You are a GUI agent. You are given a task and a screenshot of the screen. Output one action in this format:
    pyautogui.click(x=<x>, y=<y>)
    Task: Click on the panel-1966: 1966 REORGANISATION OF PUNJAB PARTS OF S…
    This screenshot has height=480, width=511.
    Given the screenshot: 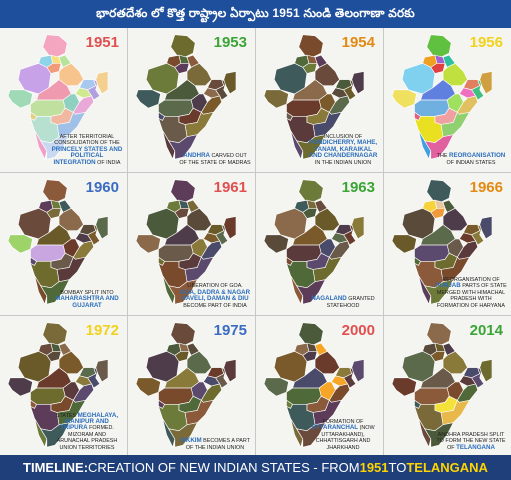 What is the action you would take?
    pyautogui.click(x=447, y=244)
    